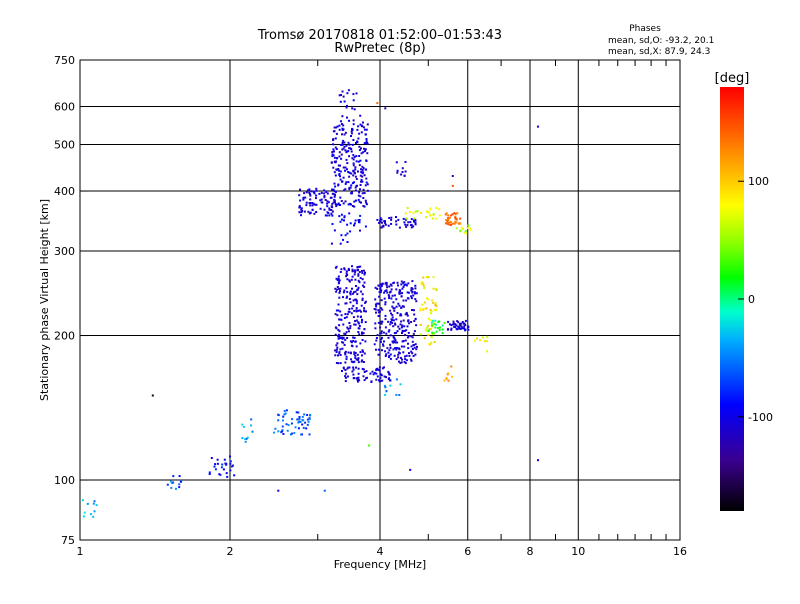 This screenshot has height=604, width=800. What do you see at coordinates (379, 35) in the screenshot?
I see `chart-title: Tromsø 20170818 01:52:00–01:53:43` at bounding box center [379, 35].